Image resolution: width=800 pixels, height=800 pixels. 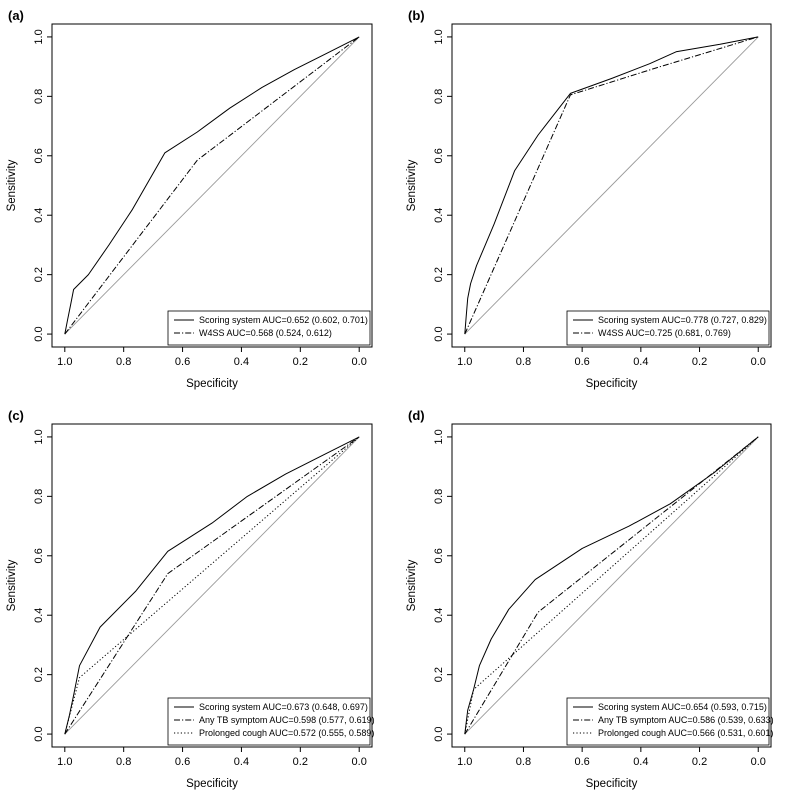 What do you see at coordinates (682, 707) in the screenshot?
I see `legend-entry: Scoring system AUC=0.654 (0.593, 0.715)` at bounding box center [682, 707].